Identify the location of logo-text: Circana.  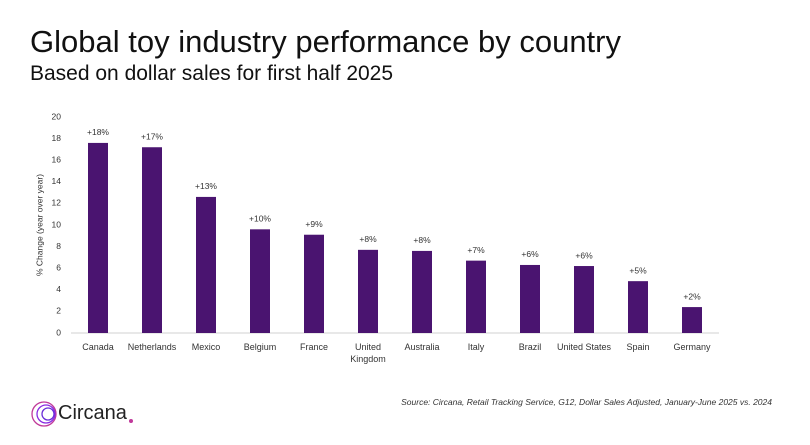
(92, 413).